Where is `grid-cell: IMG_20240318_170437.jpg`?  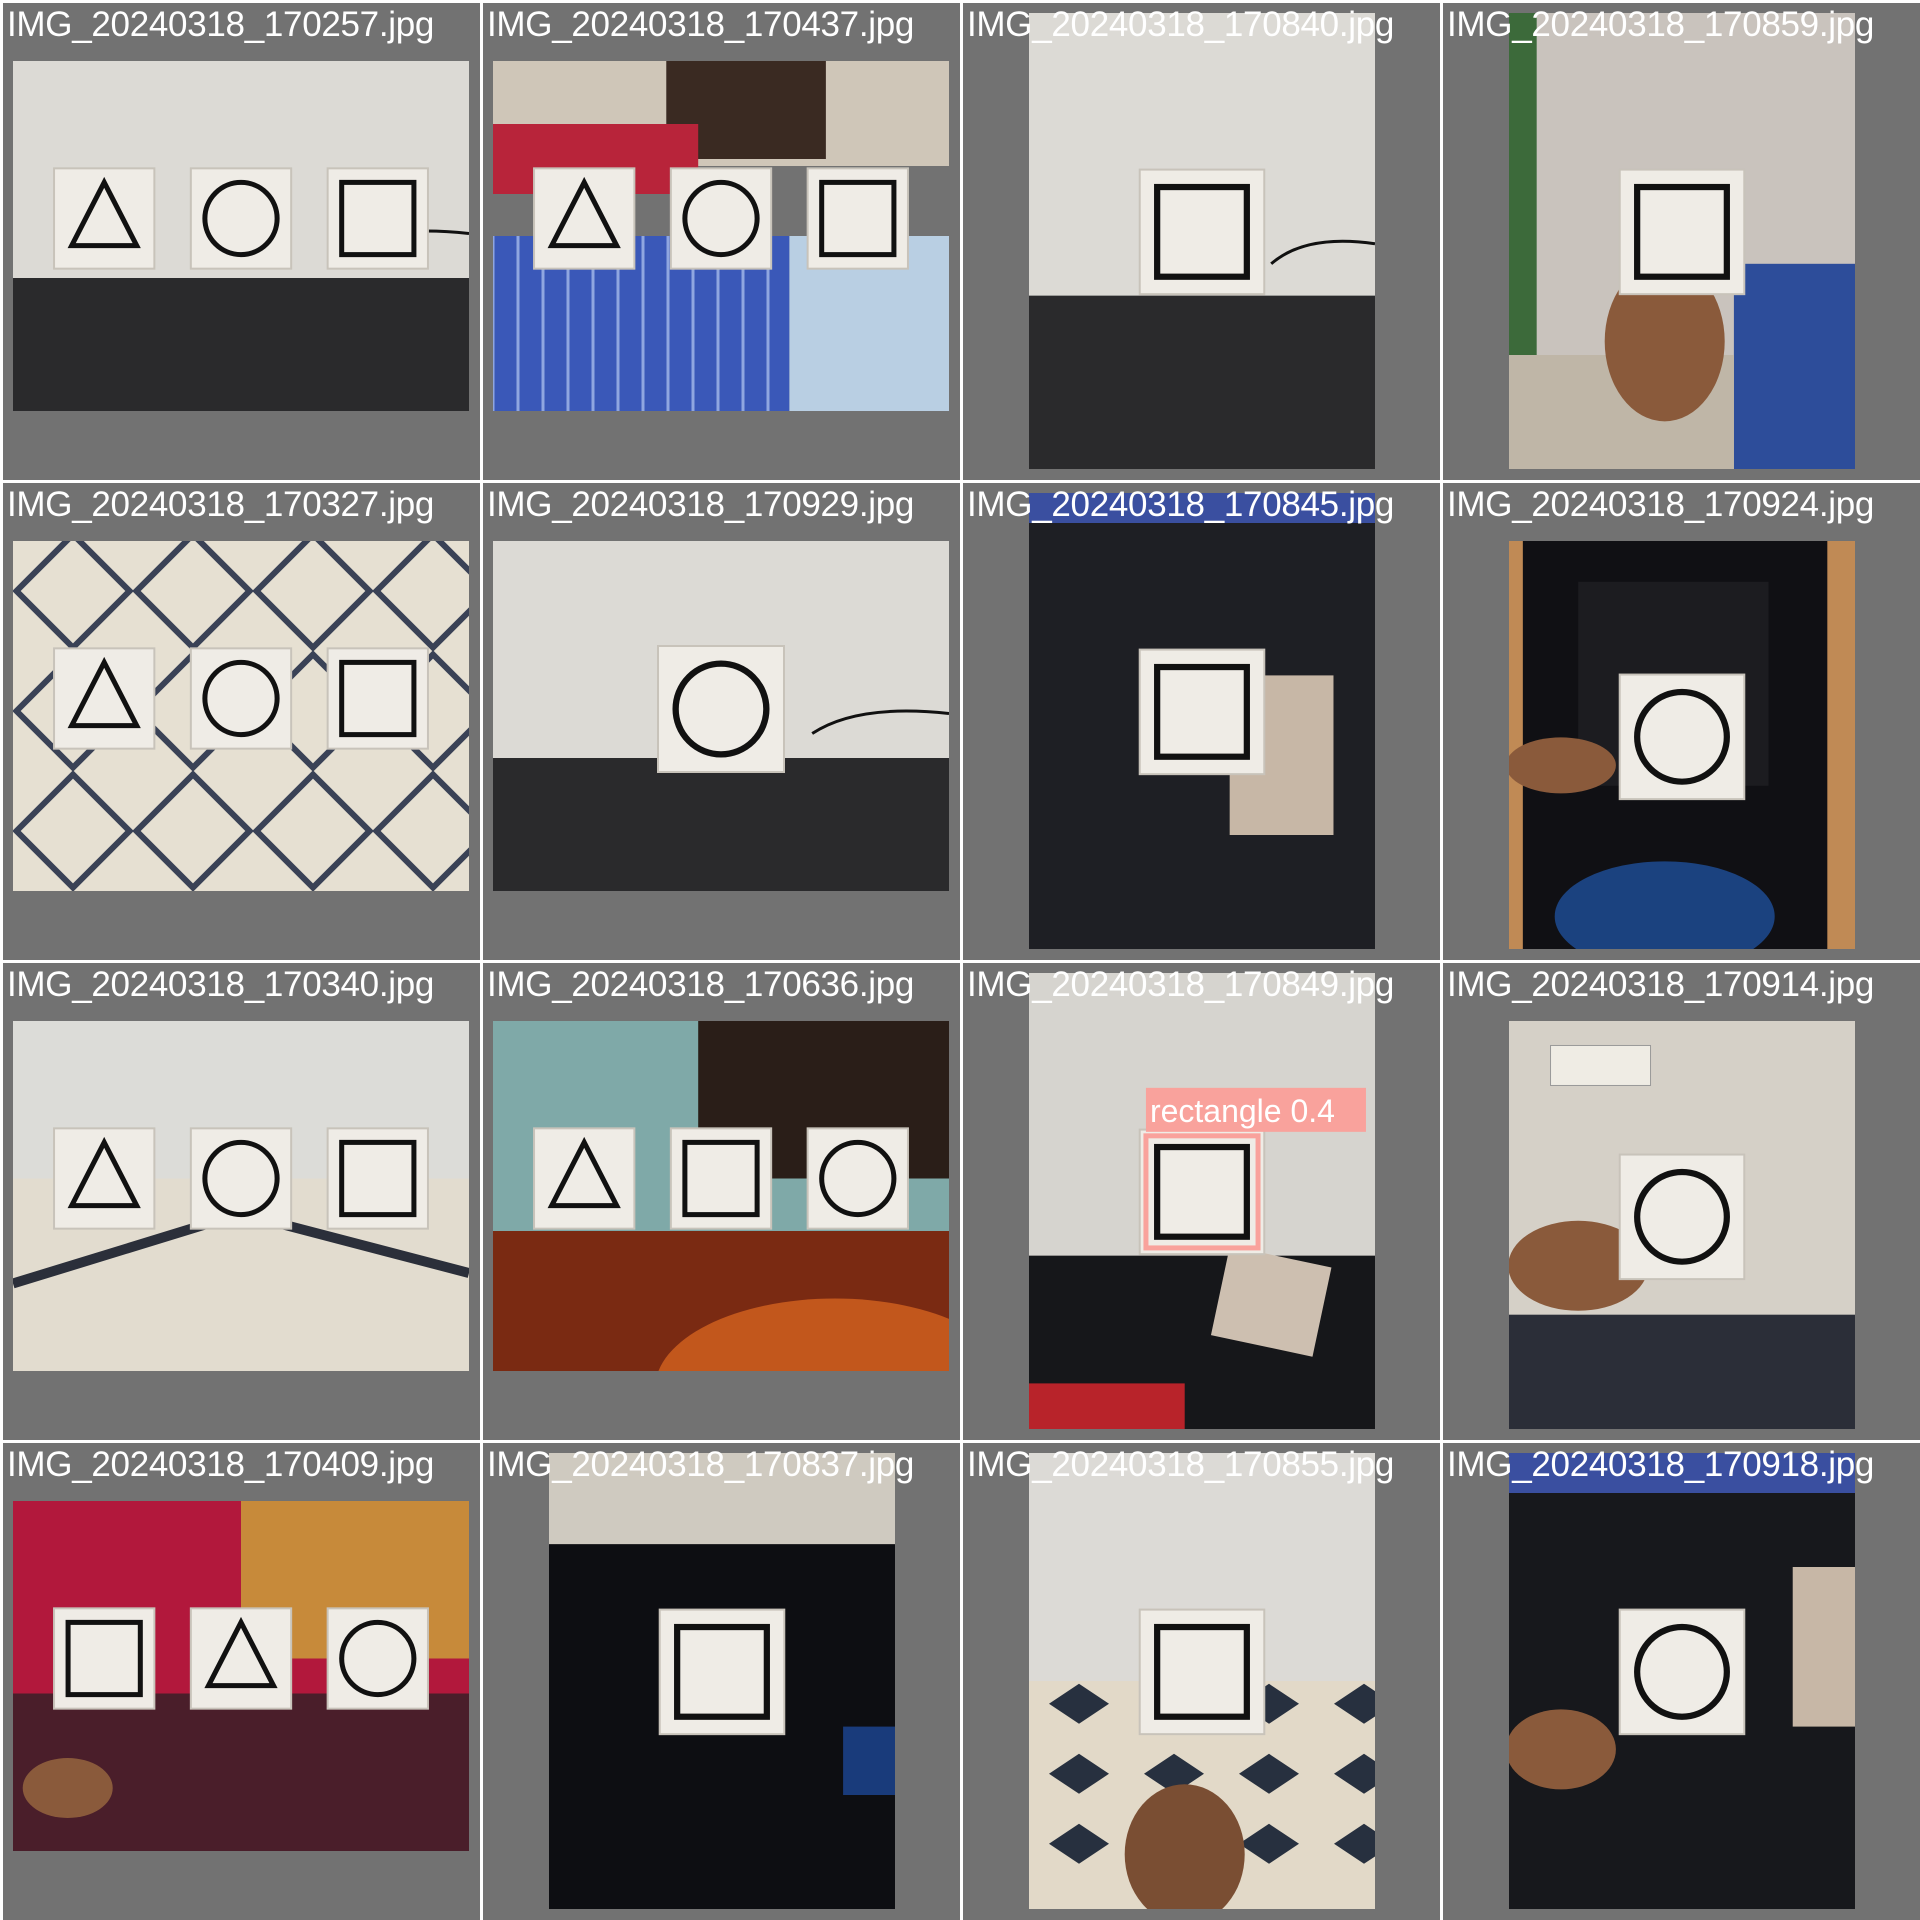
grid-cell: IMG_20240318_170437.jpg is located at coordinates (721, 241).